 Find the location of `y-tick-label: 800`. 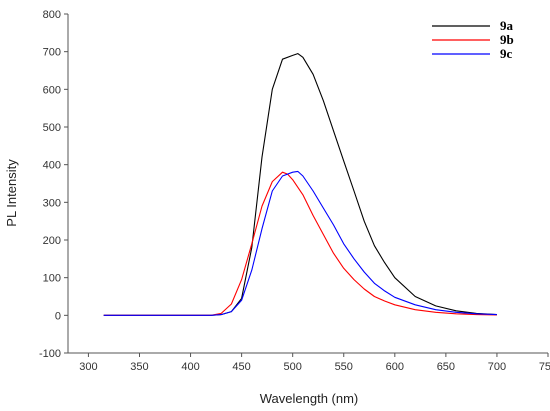

y-tick-label: 800 is located at coordinates (52, 15).